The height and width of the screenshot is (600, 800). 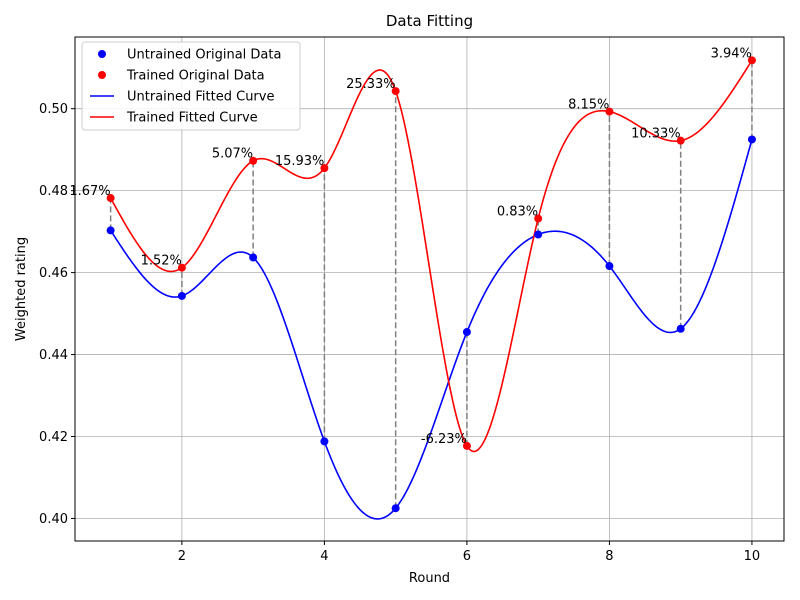 I want to click on legend-entry-label: Untrained Original Data, so click(x=204, y=55).